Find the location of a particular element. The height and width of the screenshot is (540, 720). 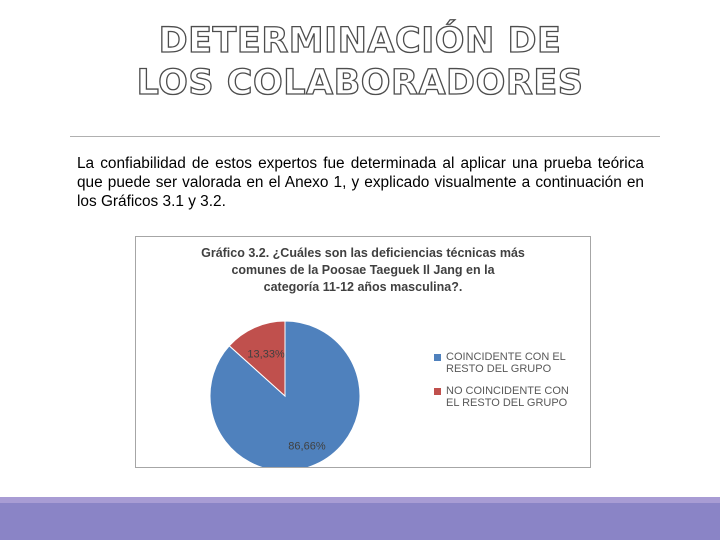

slide-title-line-2: LOS COLABORADORES is located at coordinates (360, 82).